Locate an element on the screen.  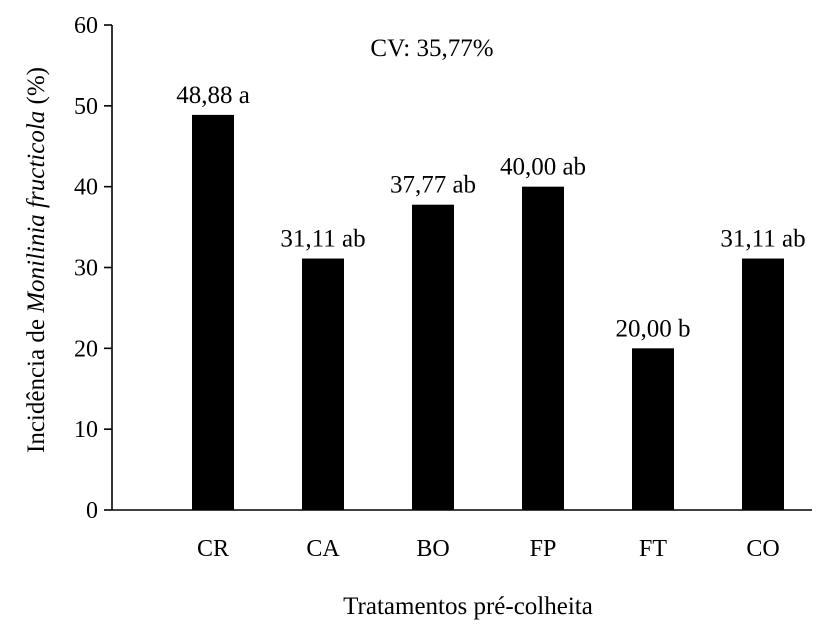
x-axis-title: Tratamentos pré-colheita is located at coordinates (468, 606).